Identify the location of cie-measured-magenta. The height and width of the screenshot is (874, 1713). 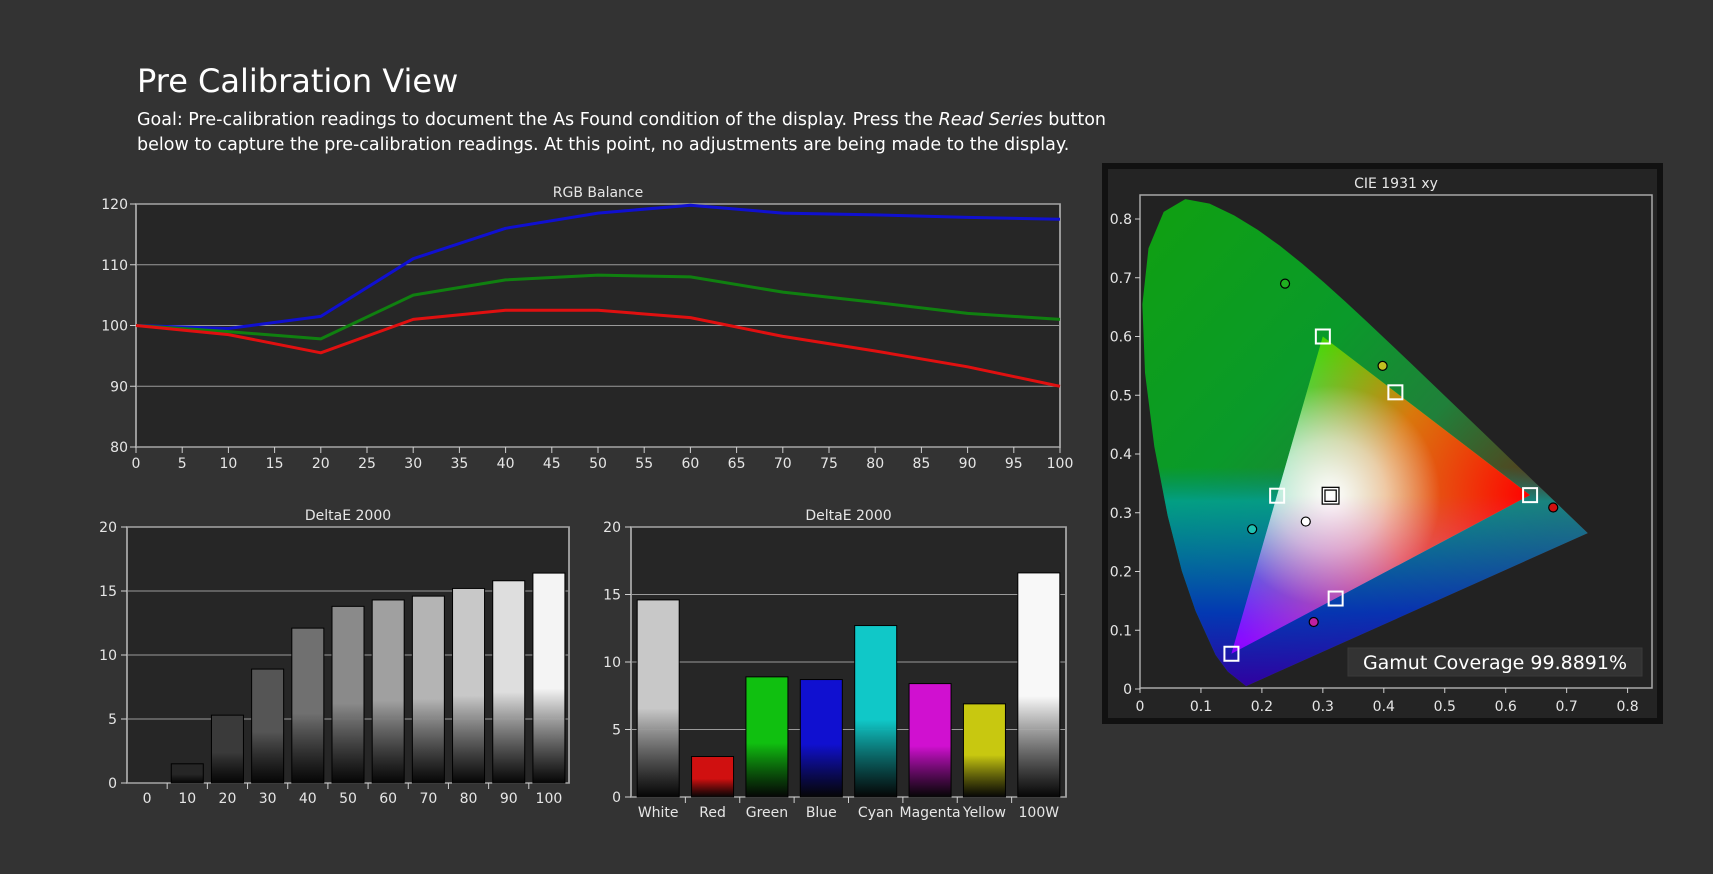
(1313, 622).